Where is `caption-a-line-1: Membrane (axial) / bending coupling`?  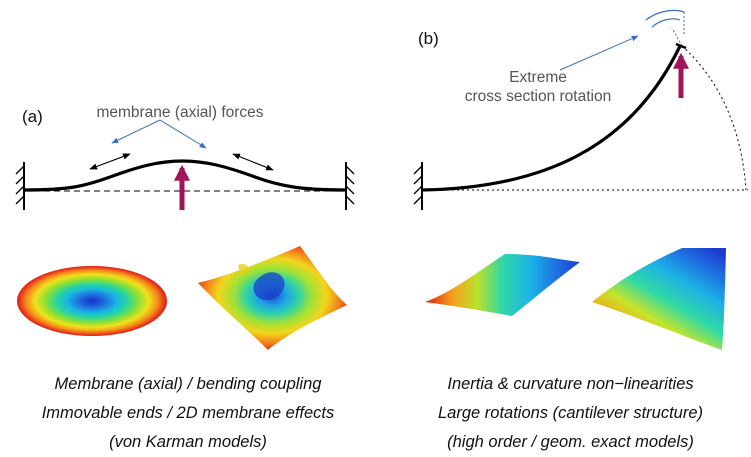
caption-a-line-1: Membrane (axial) / bending coupling is located at coordinates (188, 384).